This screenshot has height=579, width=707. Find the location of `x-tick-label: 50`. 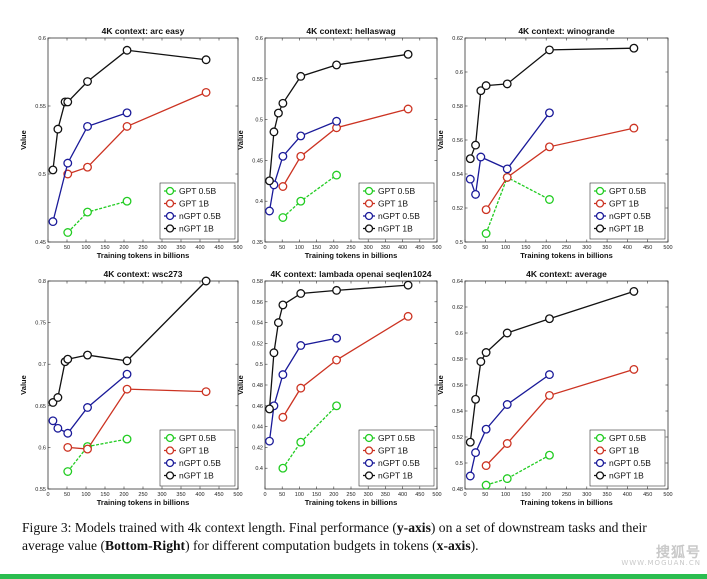

x-tick-label: 50 is located at coordinates (485, 495).